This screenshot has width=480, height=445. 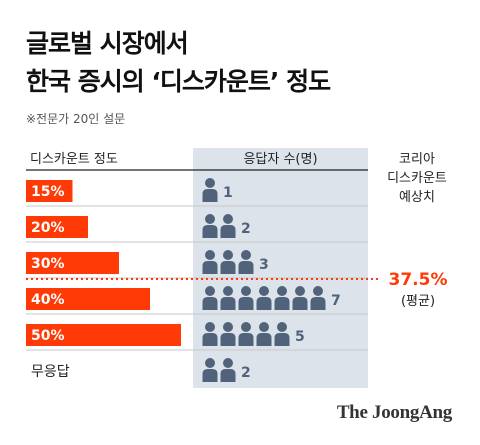 What do you see at coordinates (76, 119) in the screenshot?
I see `chart-subtitle: ※전문가 20인 설문` at bounding box center [76, 119].